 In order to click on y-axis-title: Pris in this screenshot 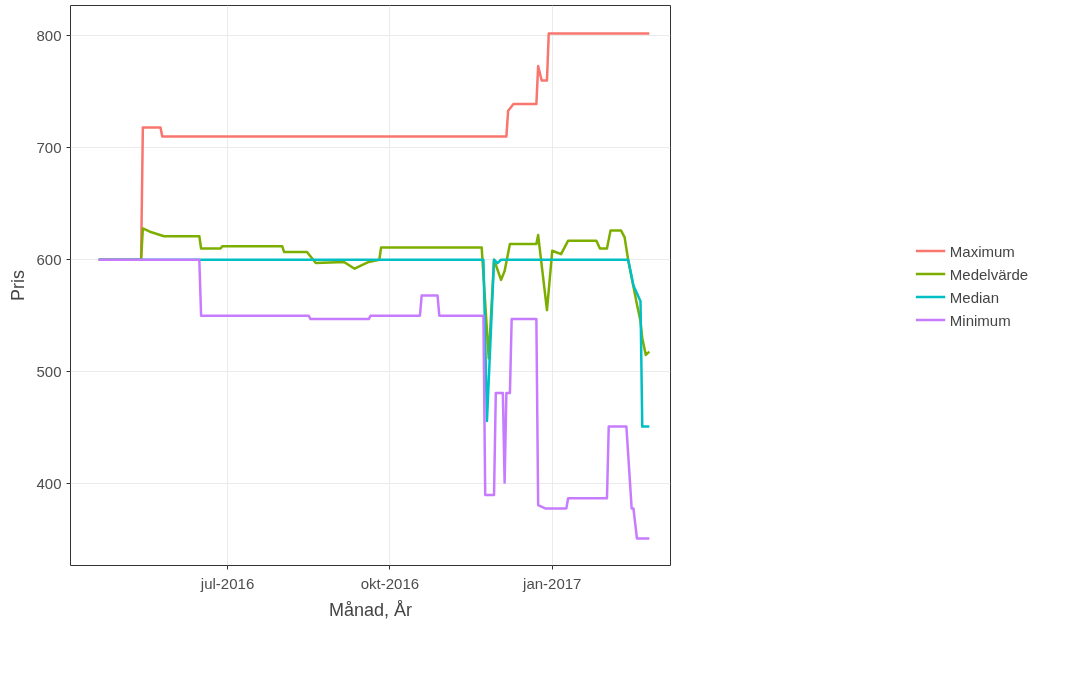, I will do `click(18, 285)`.